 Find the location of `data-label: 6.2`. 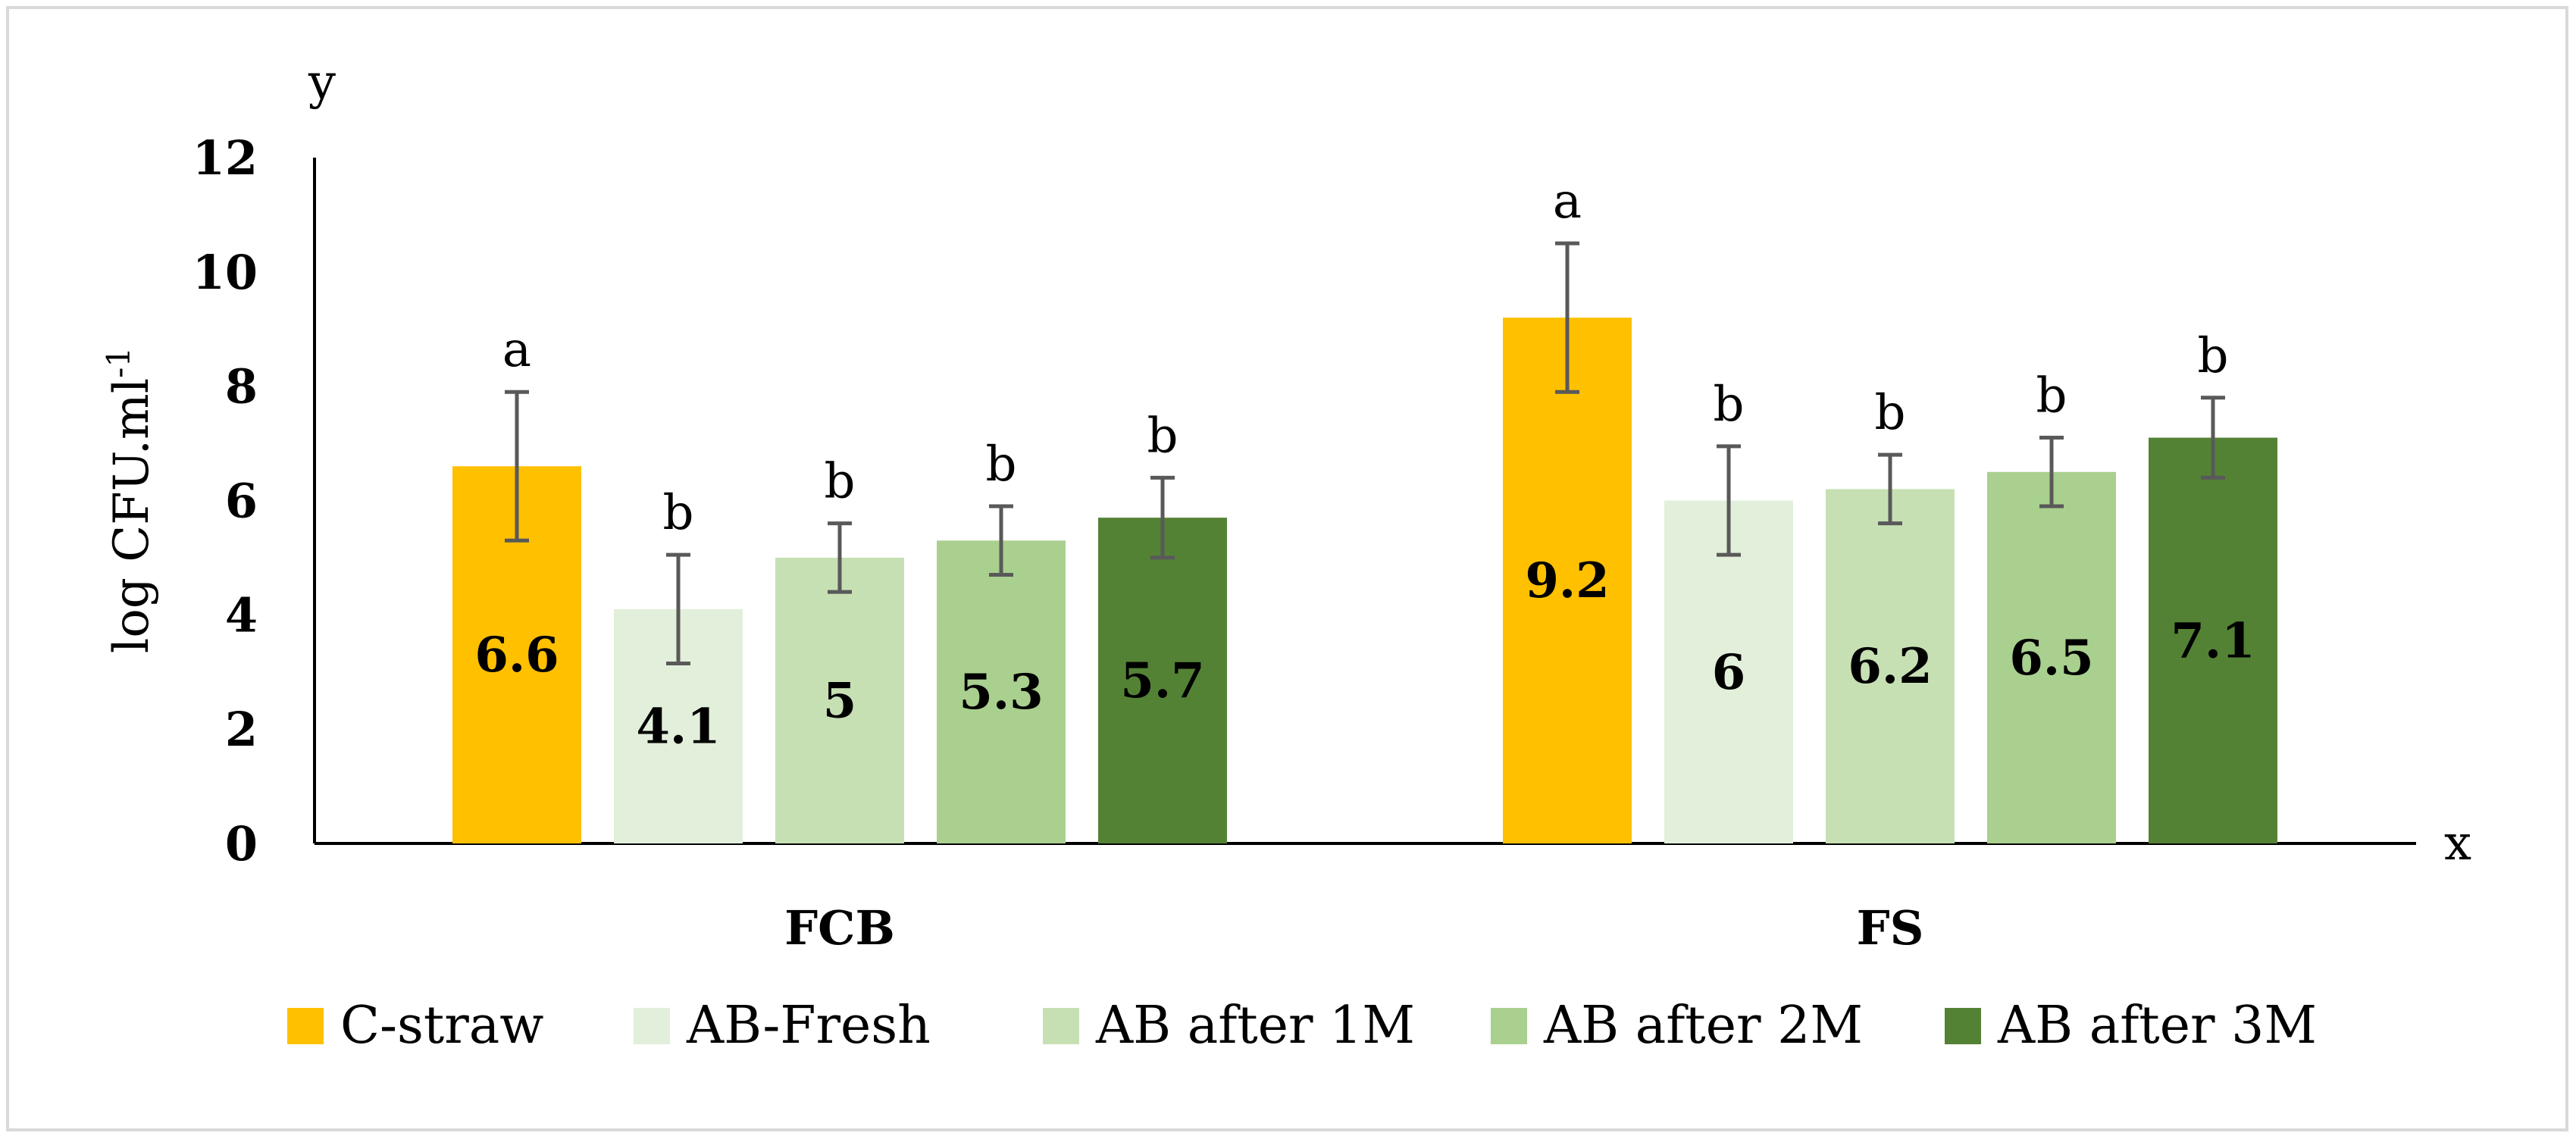

data-label: 6.2 is located at coordinates (1890, 667).